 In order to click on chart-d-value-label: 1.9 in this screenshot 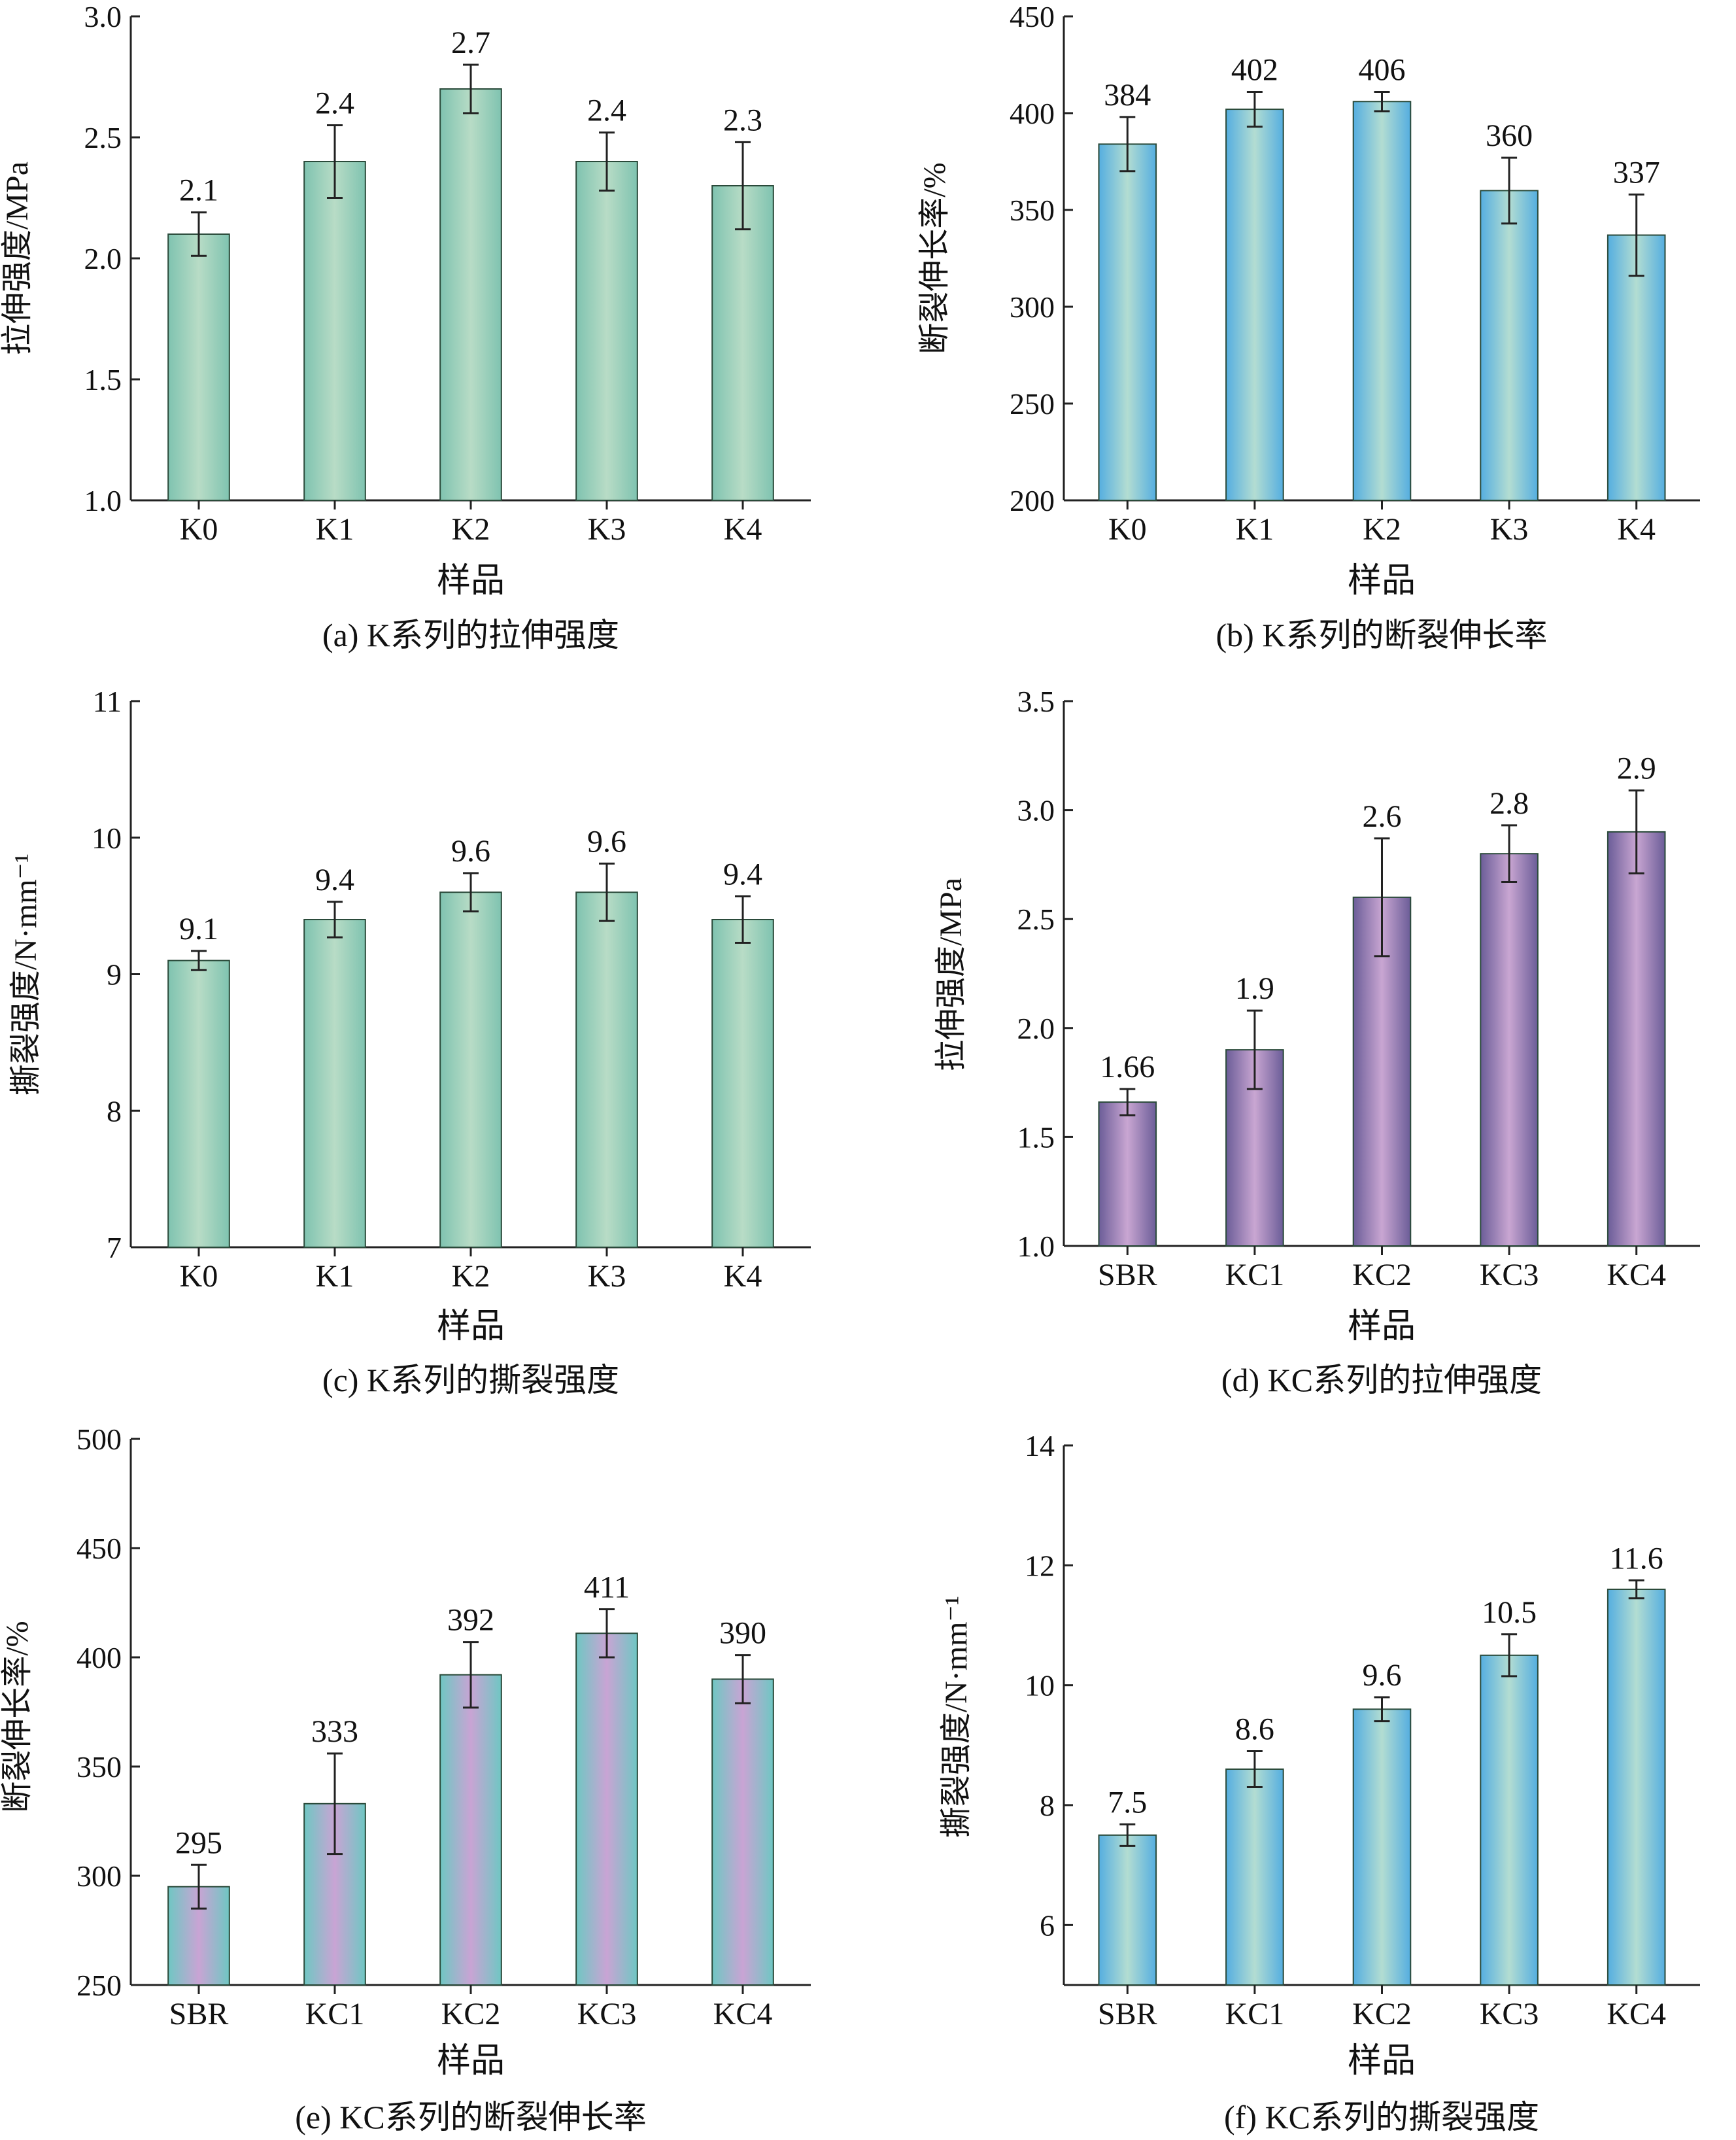, I will do `click(1255, 988)`.